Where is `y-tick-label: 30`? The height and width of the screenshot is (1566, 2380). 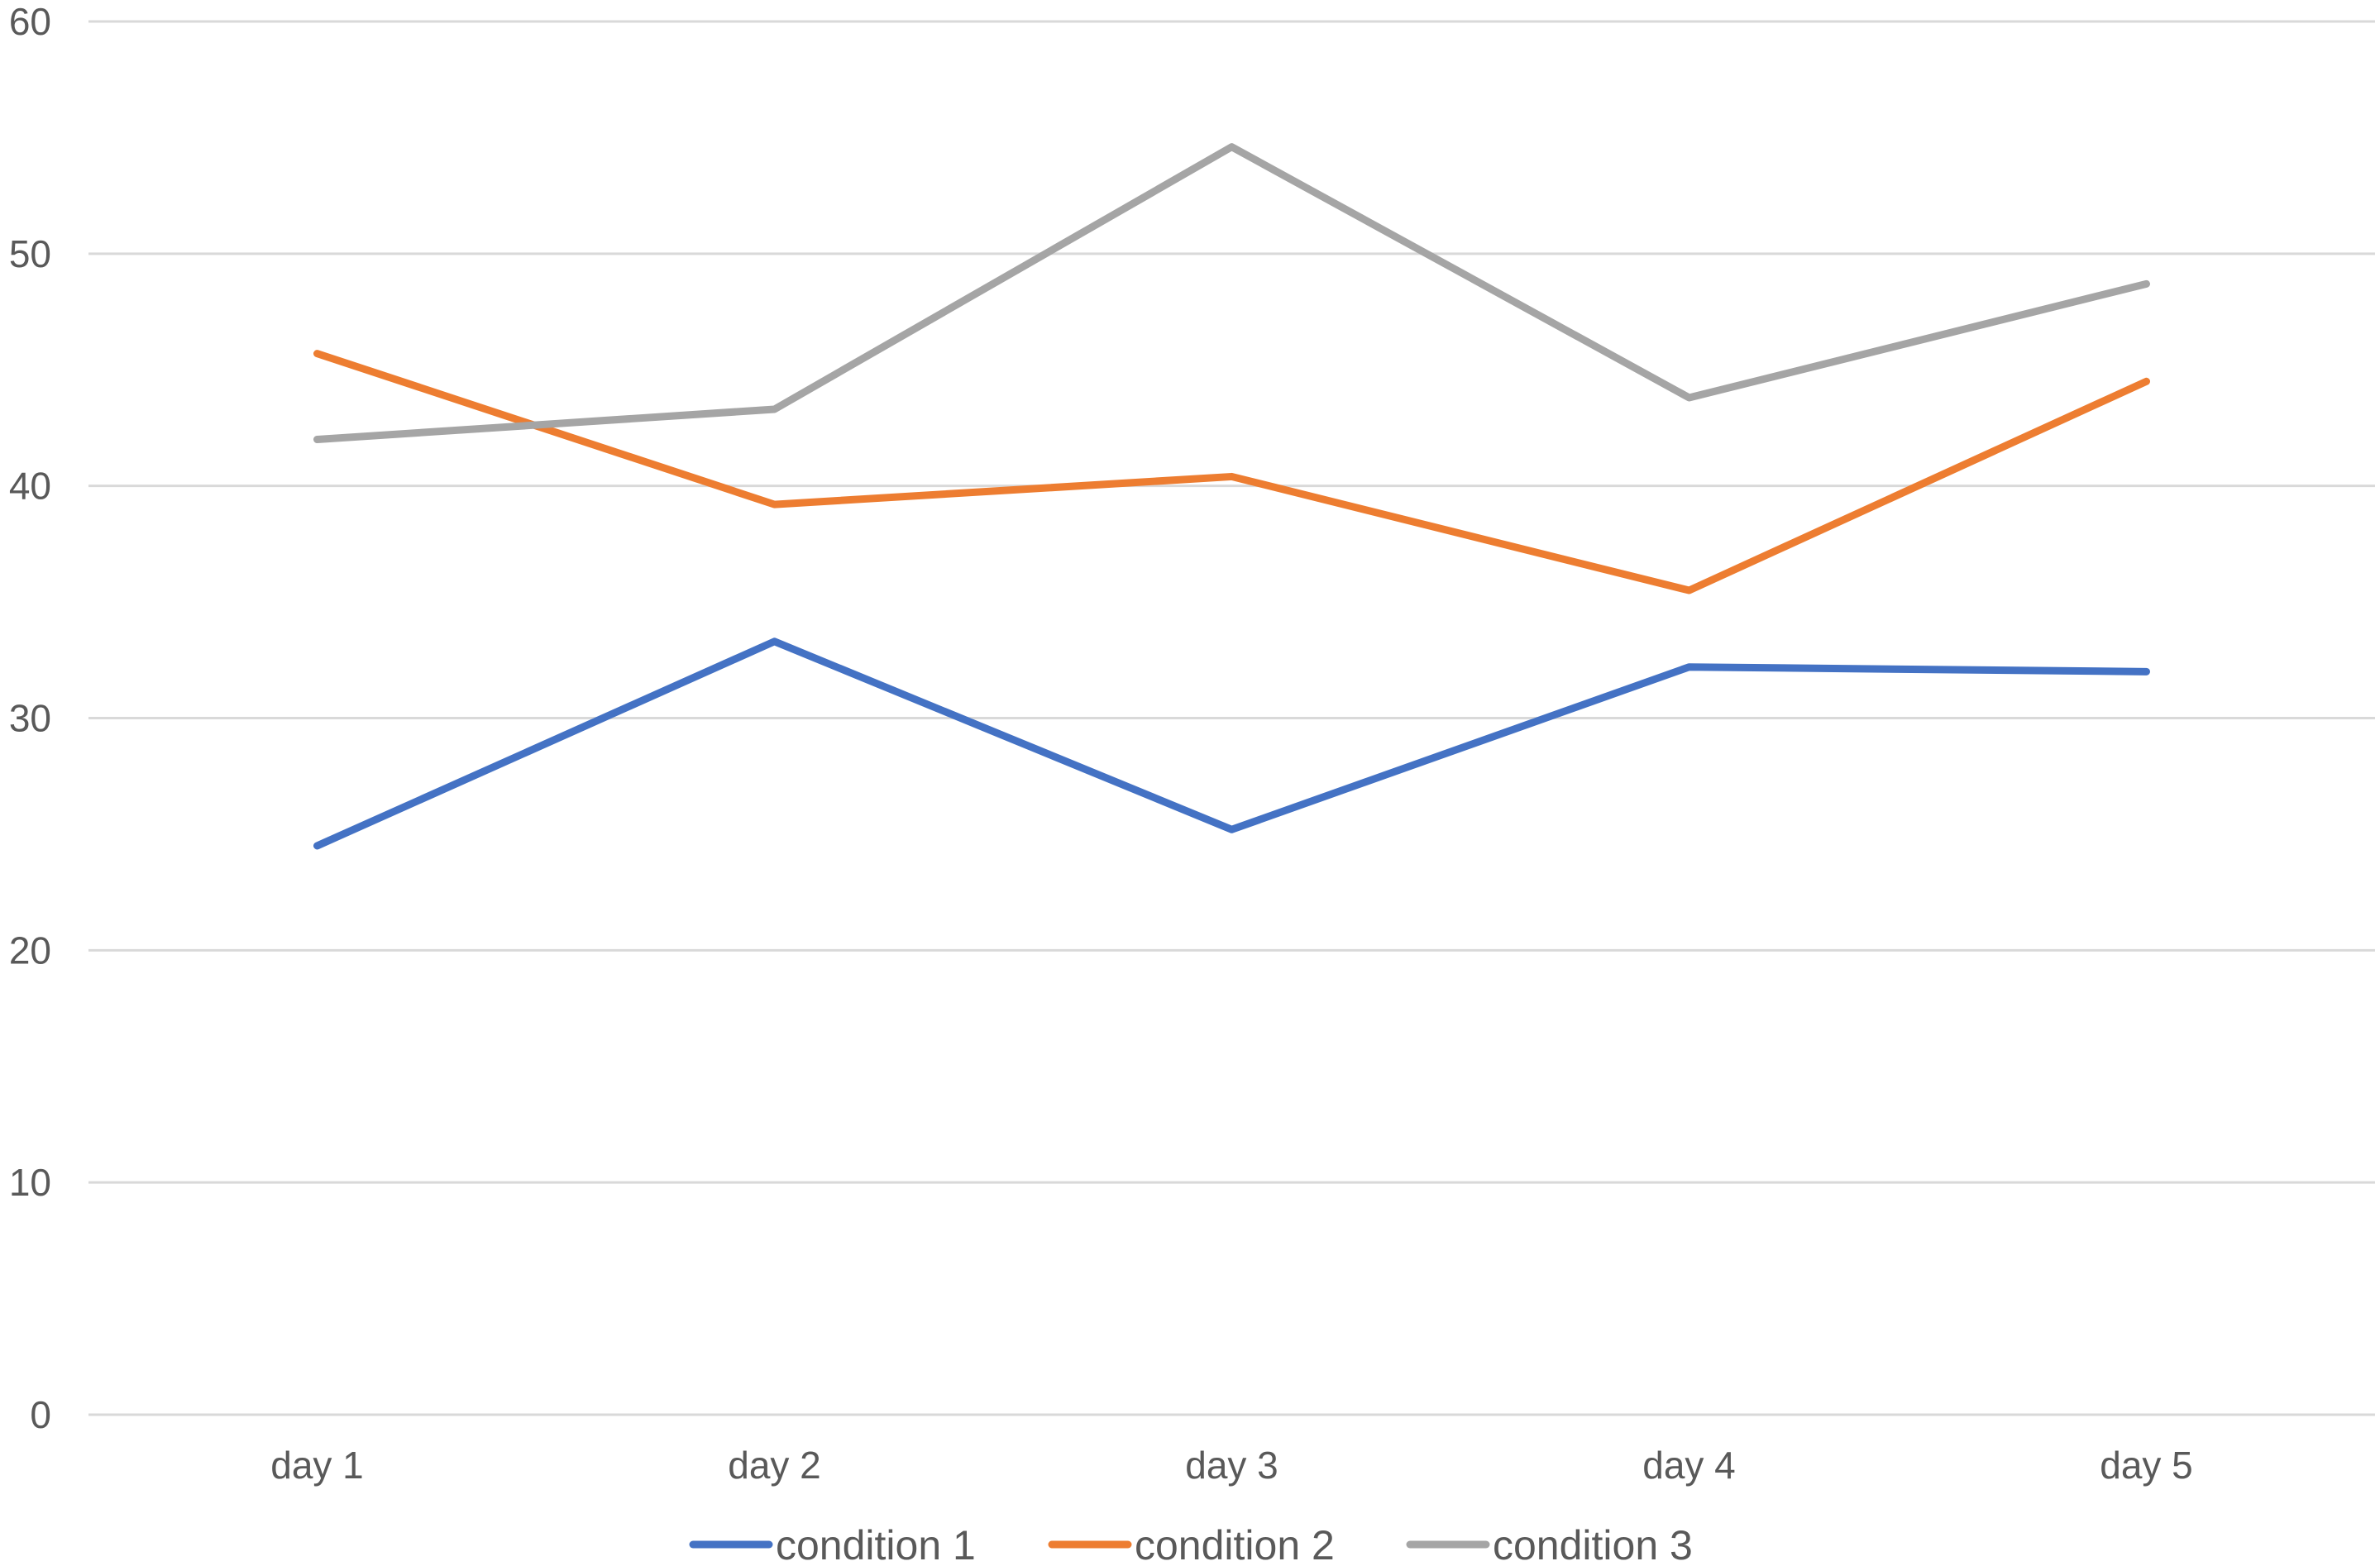
y-tick-label: 30 is located at coordinates (30, 718).